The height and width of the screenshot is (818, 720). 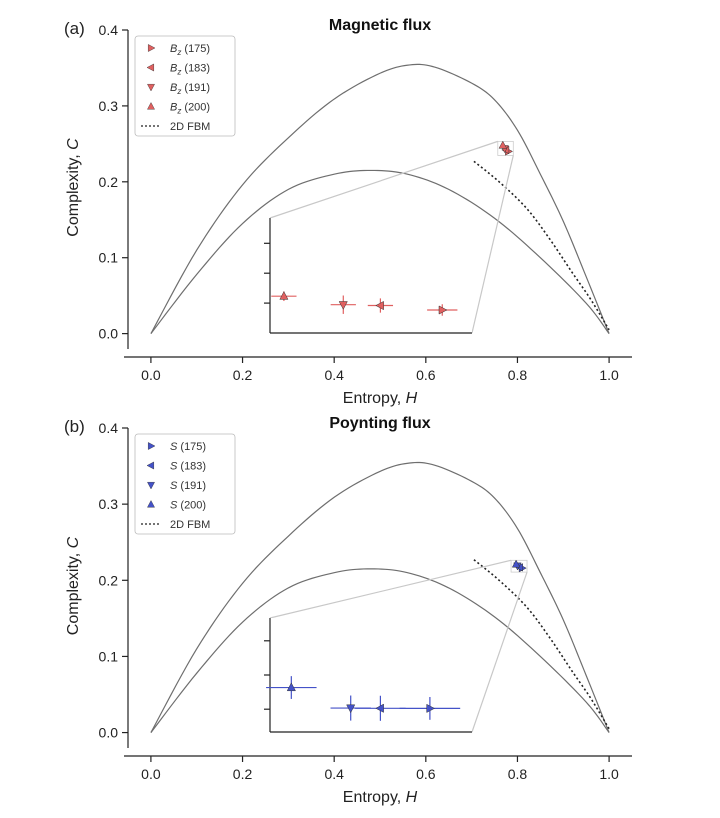 I want to click on legend-label: Bz (200), so click(x=190, y=109).